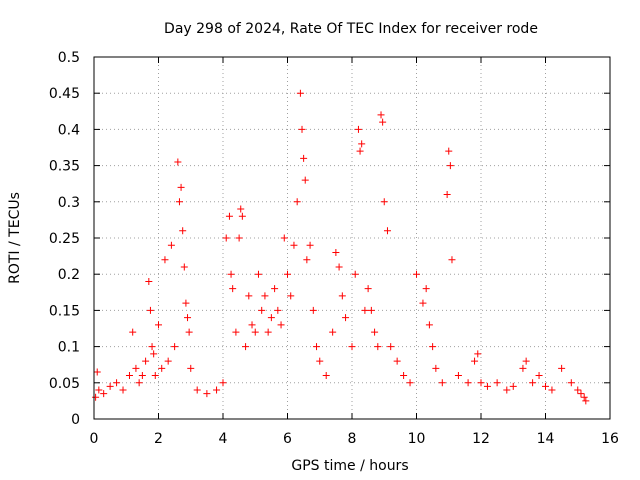 Image resolution: width=640 pixels, height=480 pixels. I want to click on y-tick-label: 0.5, so click(69, 58).